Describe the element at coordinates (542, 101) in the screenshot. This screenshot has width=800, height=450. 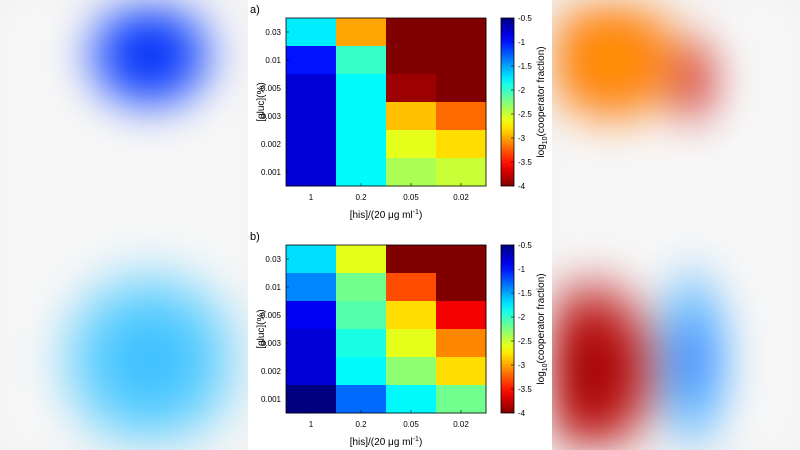
I see `colorbar-label: log10(cooperator fraction)` at that location.